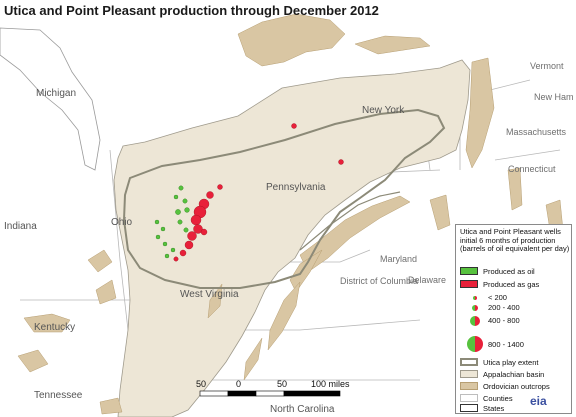 The height and width of the screenshot is (417, 576). I want to click on legend-item-oil: Produced as oil, so click(497, 271).